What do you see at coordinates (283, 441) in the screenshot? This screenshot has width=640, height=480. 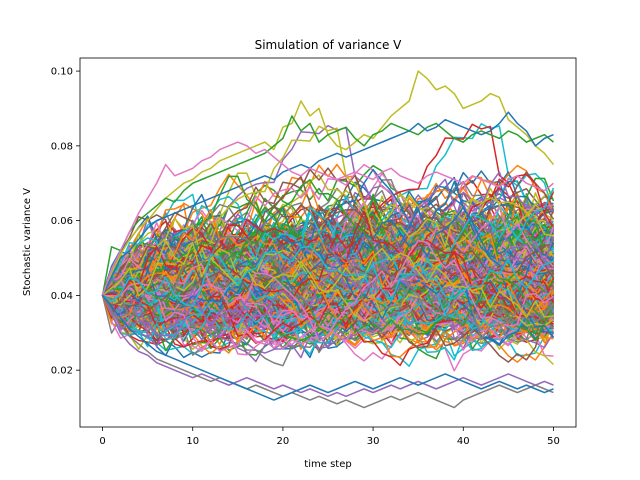 I see `x-tick-label: 20` at bounding box center [283, 441].